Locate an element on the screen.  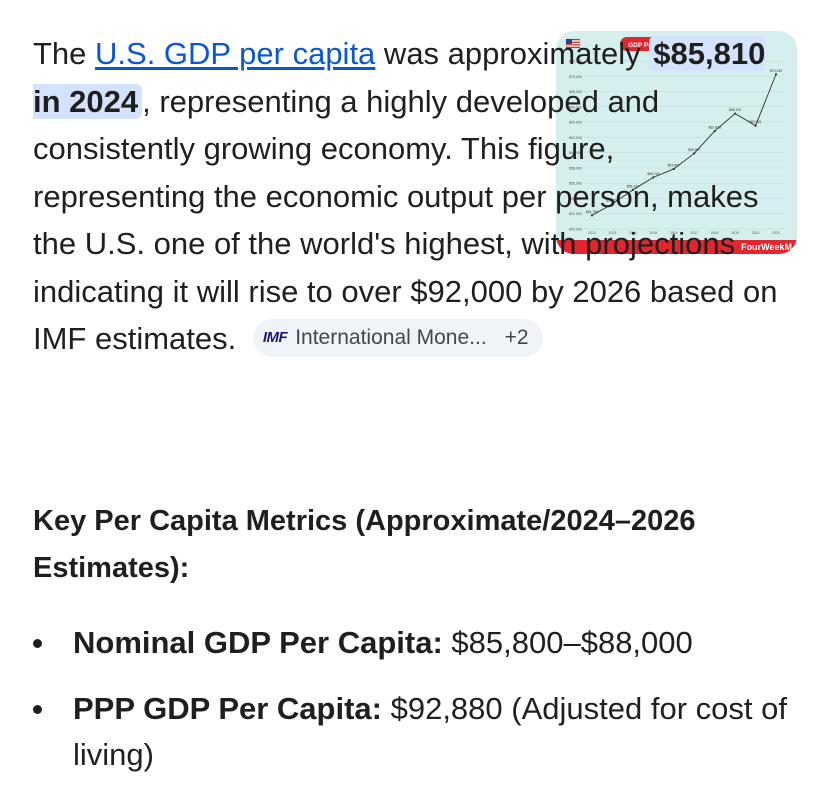
x-tick-label: 2012 is located at coordinates (592, 233).